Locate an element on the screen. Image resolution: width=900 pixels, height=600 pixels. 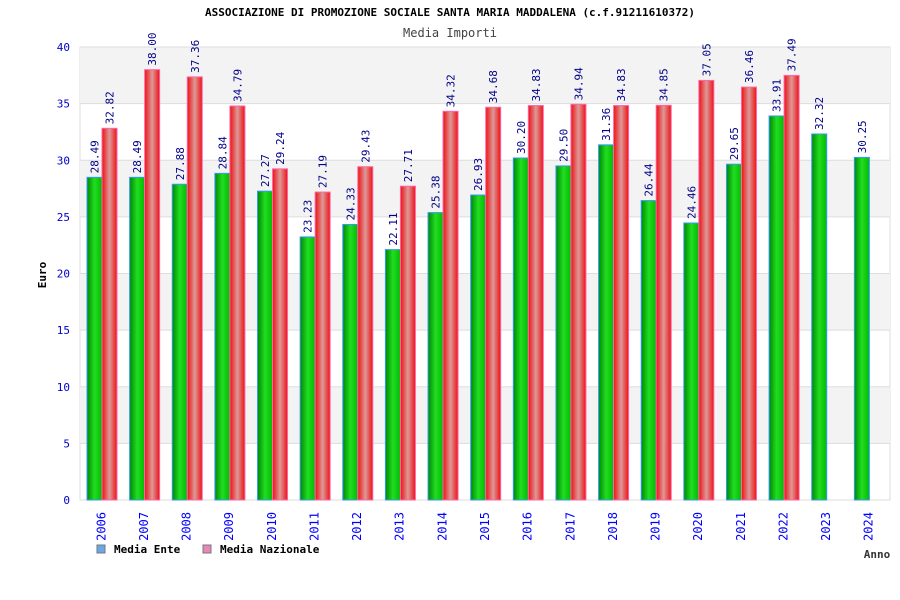
y-tick-label: 25 is located at coordinates (63, 217).